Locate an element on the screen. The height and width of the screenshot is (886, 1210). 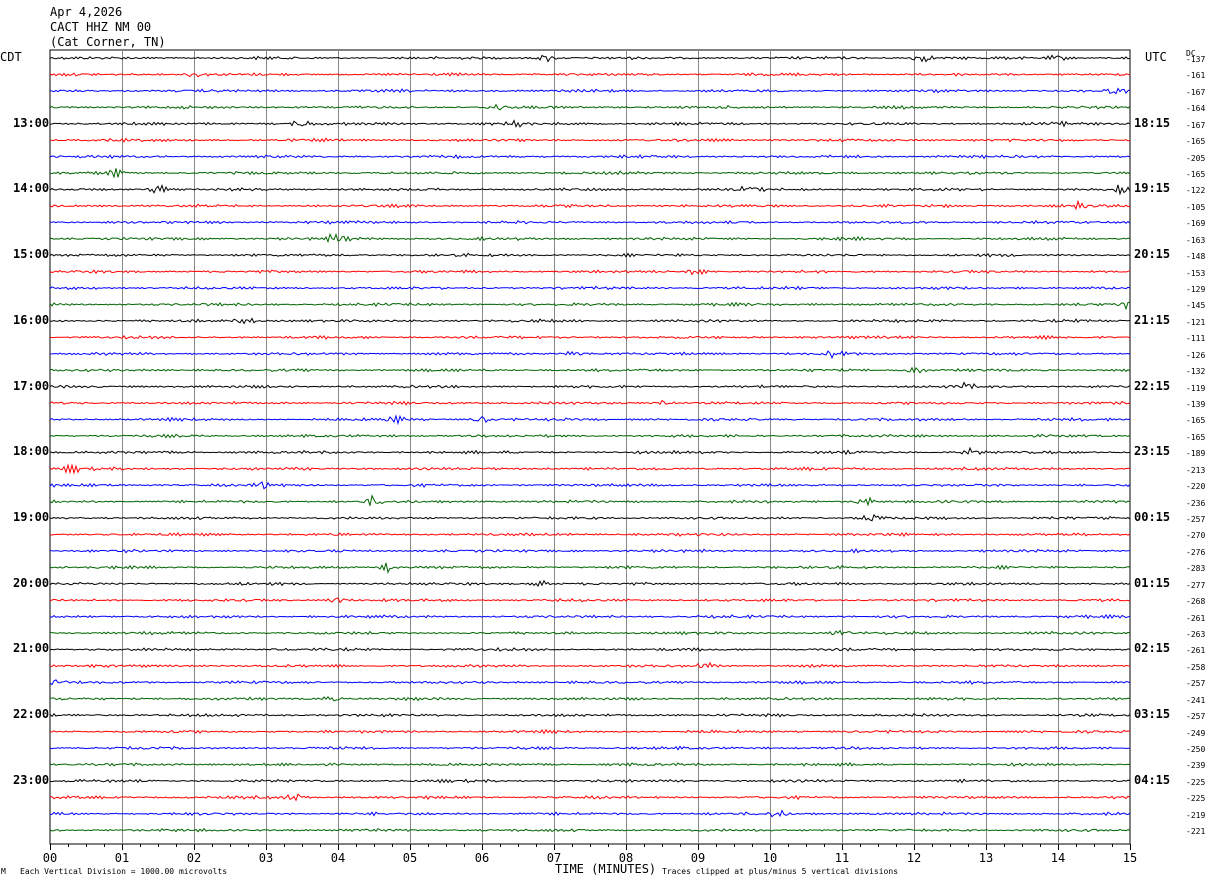
dc-offset-label: -268 is located at coordinates (1196, 602).